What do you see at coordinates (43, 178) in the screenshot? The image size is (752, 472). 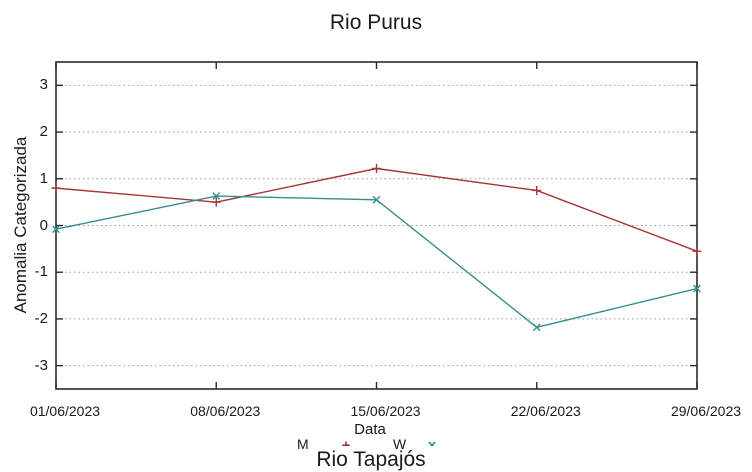 I see `y-tick-label: 1` at bounding box center [43, 178].